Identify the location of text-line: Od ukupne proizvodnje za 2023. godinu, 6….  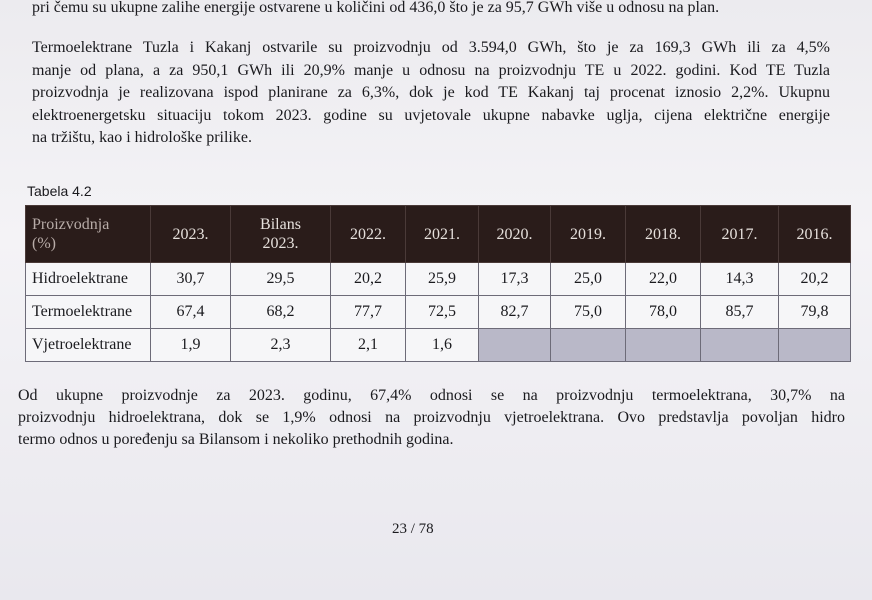
(431, 395).